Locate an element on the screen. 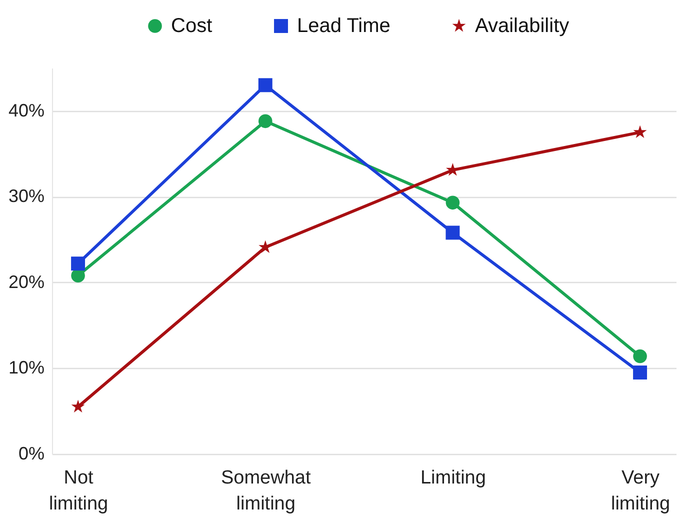 This screenshot has height=525, width=680. x-tick-label: Limiting is located at coordinates (453, 478).